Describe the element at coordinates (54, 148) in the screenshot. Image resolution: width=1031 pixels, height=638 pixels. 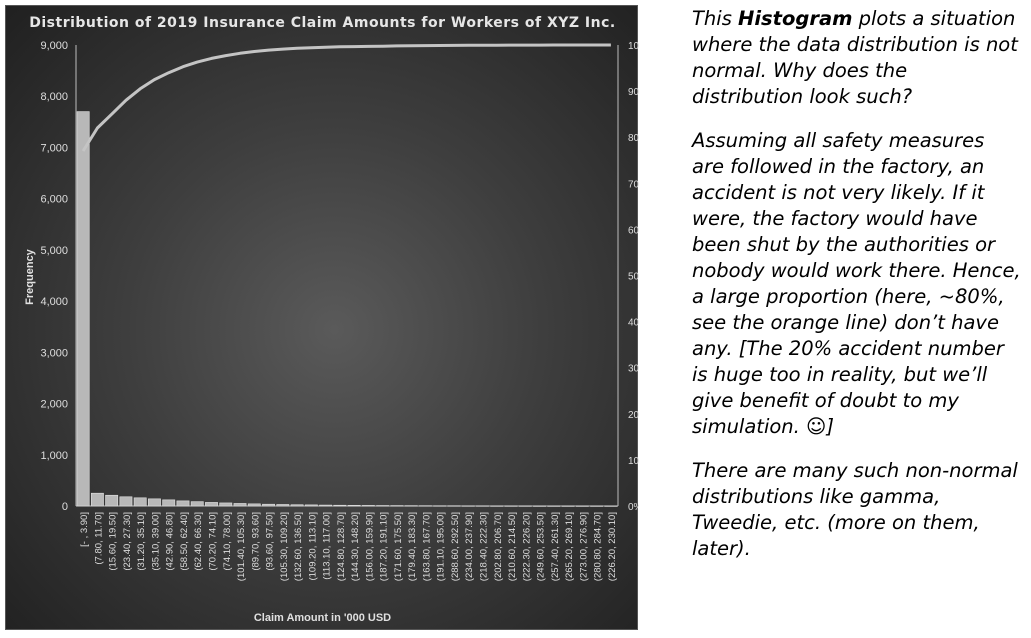
I see `y-tick-label: 7,000` at that location.